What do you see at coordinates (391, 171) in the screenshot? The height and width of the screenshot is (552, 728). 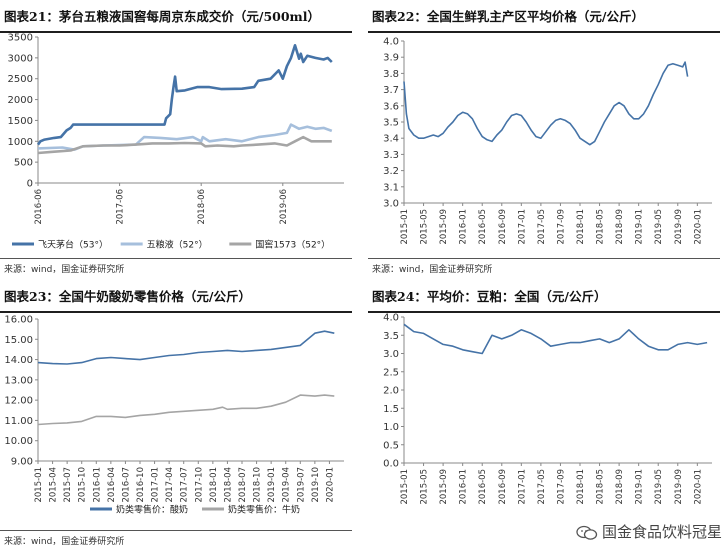 I see `y-tick-label: 3.2` at bounding box center [391, 171].